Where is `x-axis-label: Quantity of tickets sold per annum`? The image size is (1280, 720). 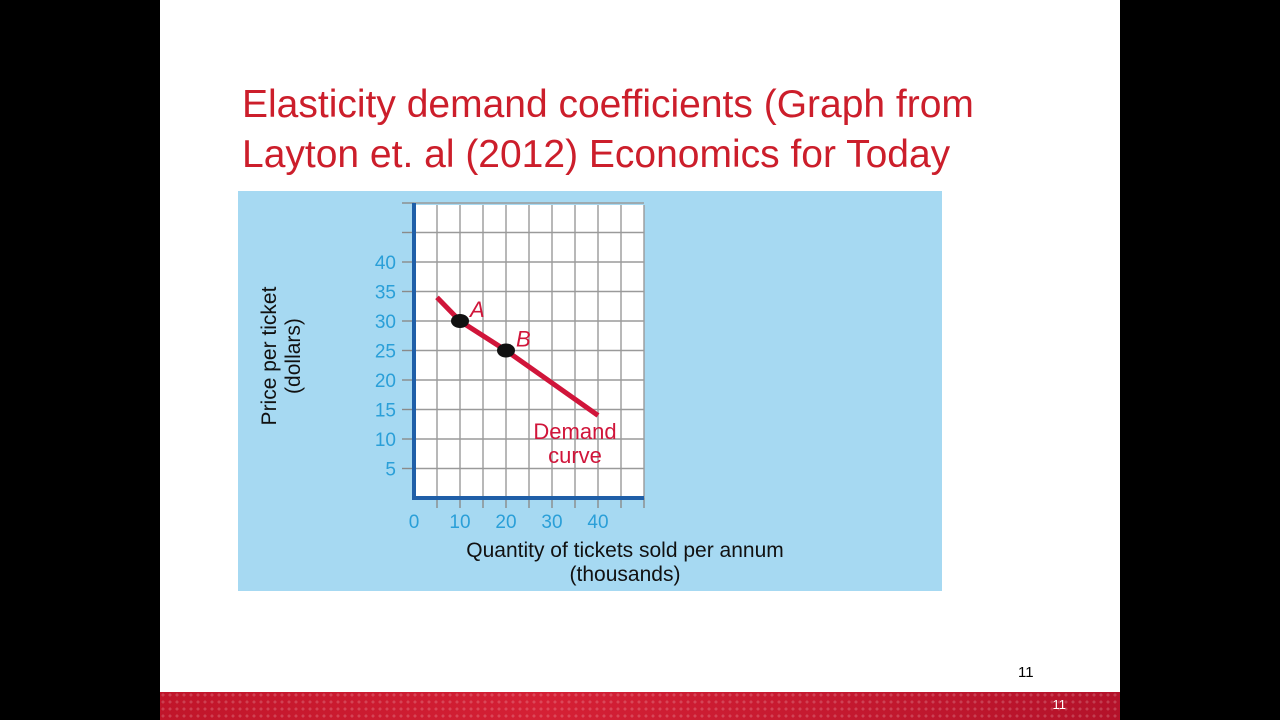
x-axis-label: Quantity of tickets sold per annum is located at coordinates (625, 550).